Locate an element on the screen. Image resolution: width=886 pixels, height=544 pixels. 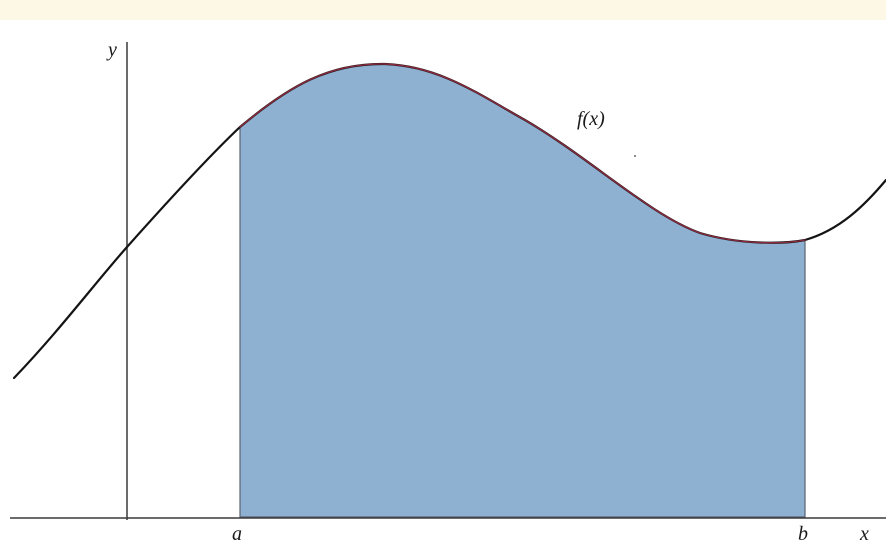
function-label: f(x) is located at coordinates (591, 119).